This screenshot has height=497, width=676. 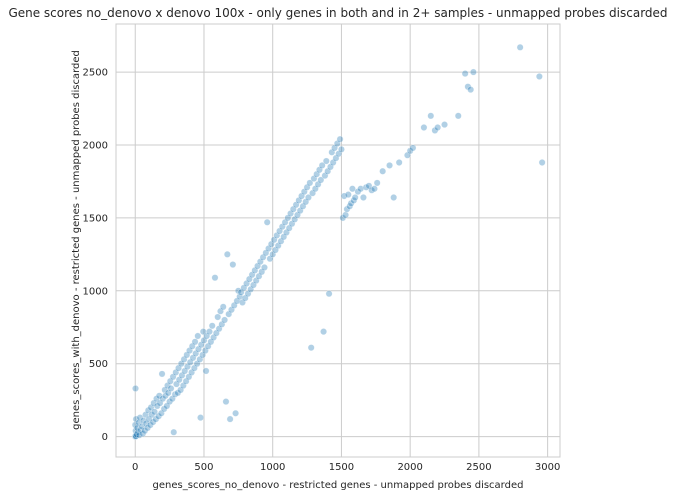 I want to click on y-tick-label: 2500, so click(x=95, y=73).